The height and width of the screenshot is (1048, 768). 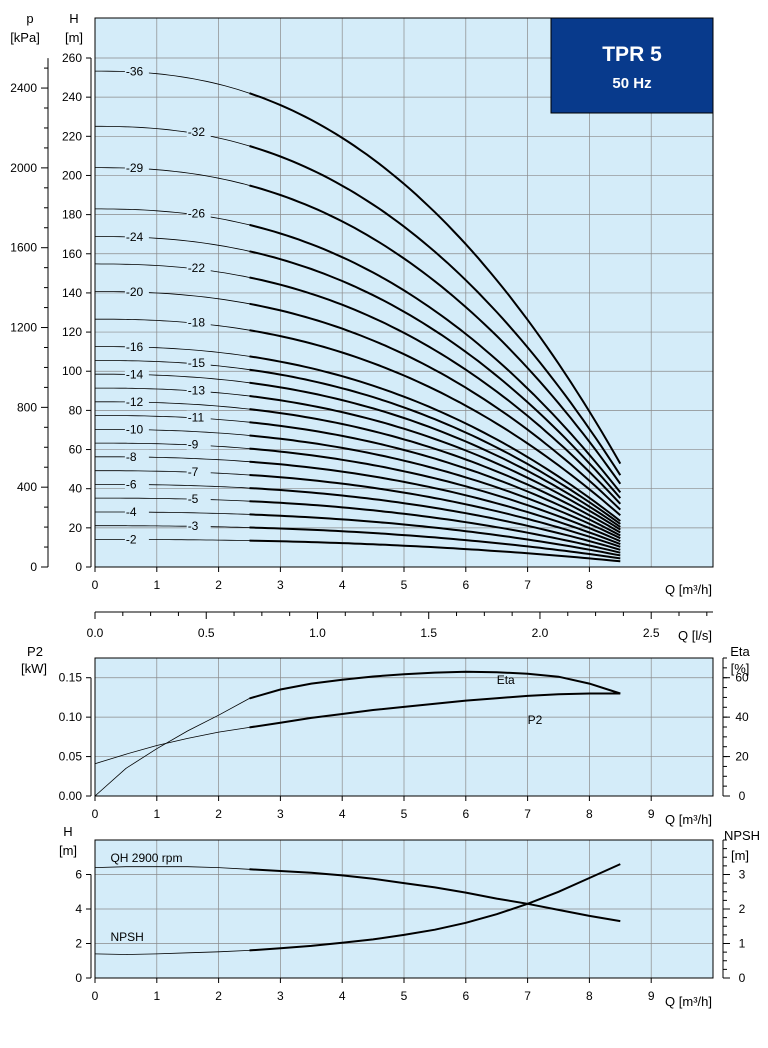 What do you see at coordinates (734, 912) in the screenshot?
I see `npsh-axis: 0 1 2 3` at bounding box center [734, 912].